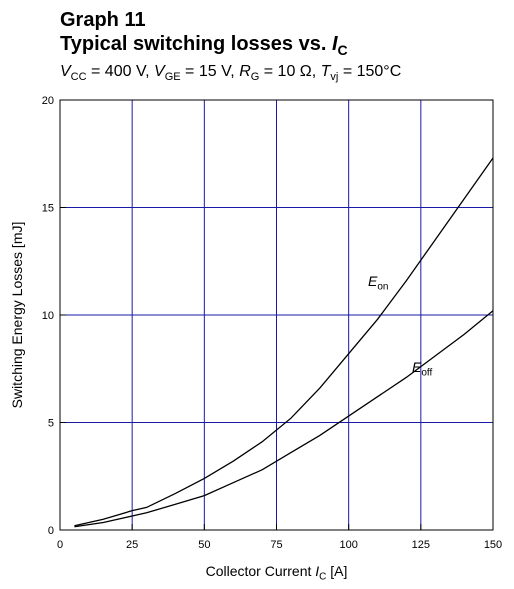 Image resolution: width=514 pixels, height=589 pixels. Describe the element at coordinates (48, 316) in the screenshot. I see `y-tick-label: 10` at that location.